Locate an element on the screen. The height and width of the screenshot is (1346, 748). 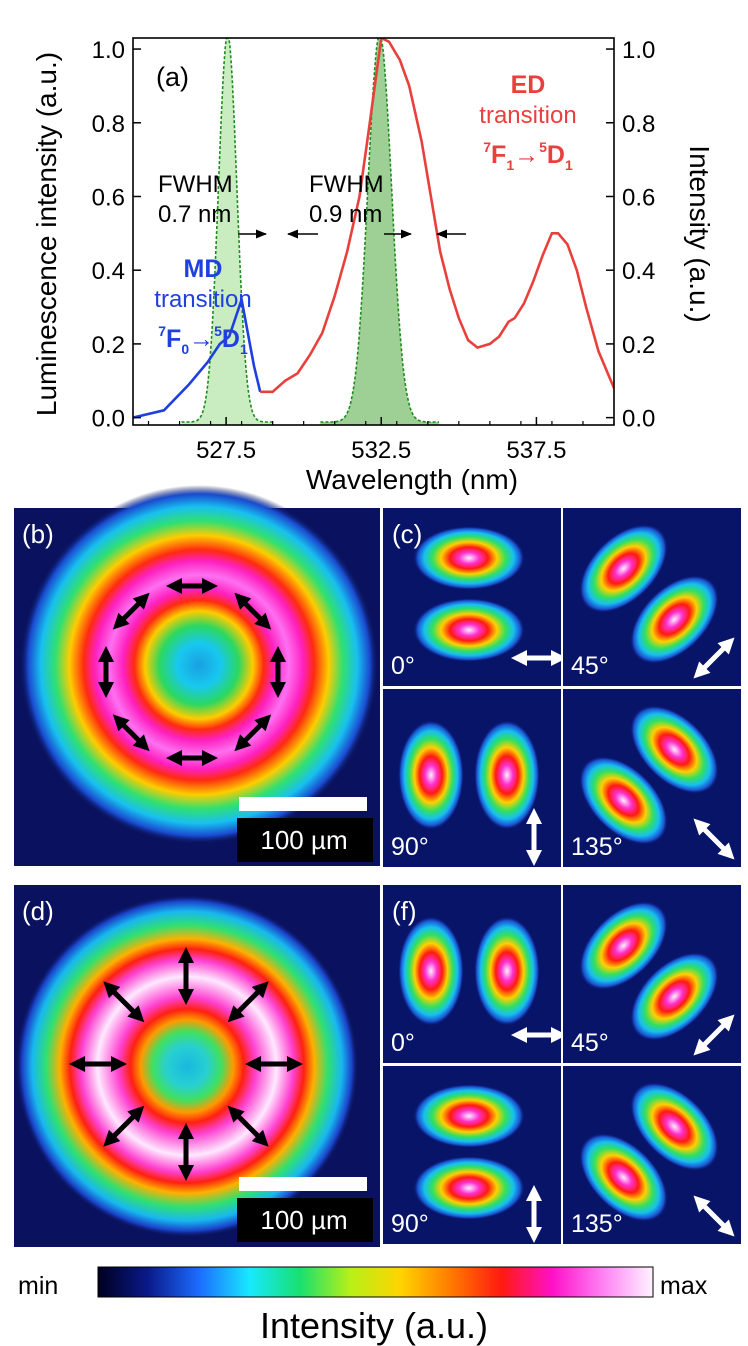
fwhm-right-line2: 0.9 nm is located at coordinates (345, 214).